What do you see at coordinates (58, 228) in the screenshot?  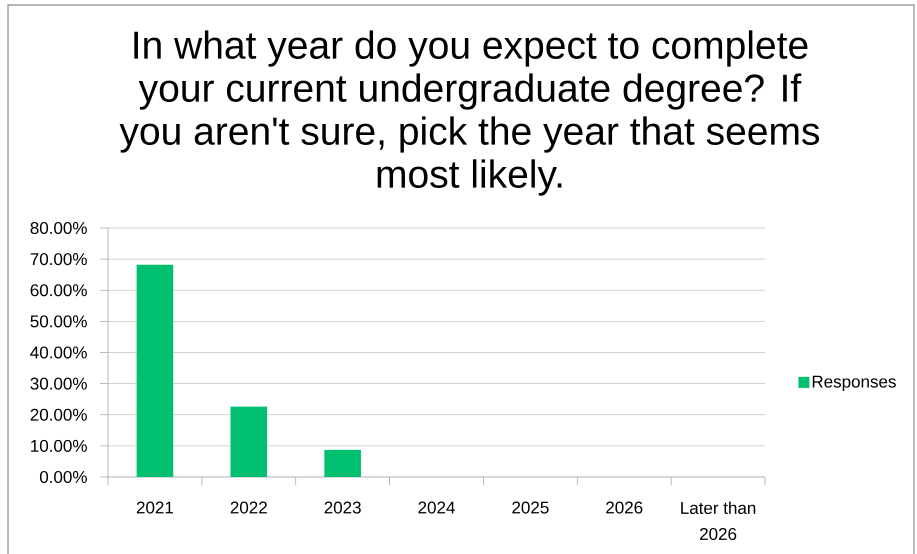 I see `y-tick-label: 80.00%` at bounding box center [58, 228].